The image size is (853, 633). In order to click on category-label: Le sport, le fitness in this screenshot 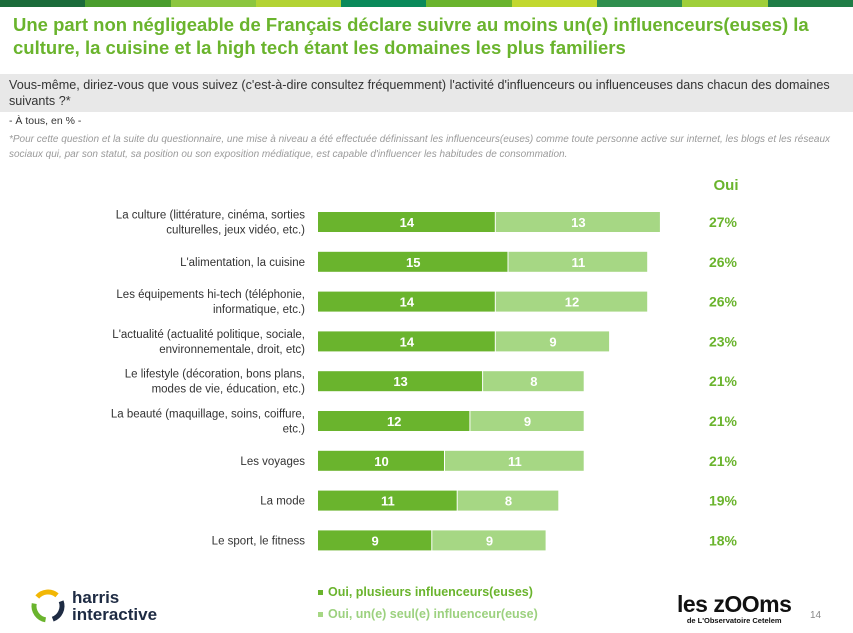, I will do `click(259, 541)`.